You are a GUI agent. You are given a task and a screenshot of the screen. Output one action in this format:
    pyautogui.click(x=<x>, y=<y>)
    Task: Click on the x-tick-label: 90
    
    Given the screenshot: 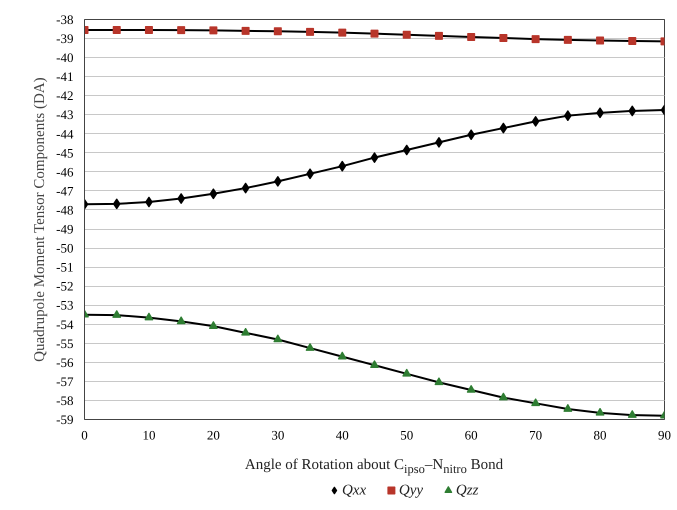 What is the action you would take?
    pyautogui.click(x=664, y=435)
    